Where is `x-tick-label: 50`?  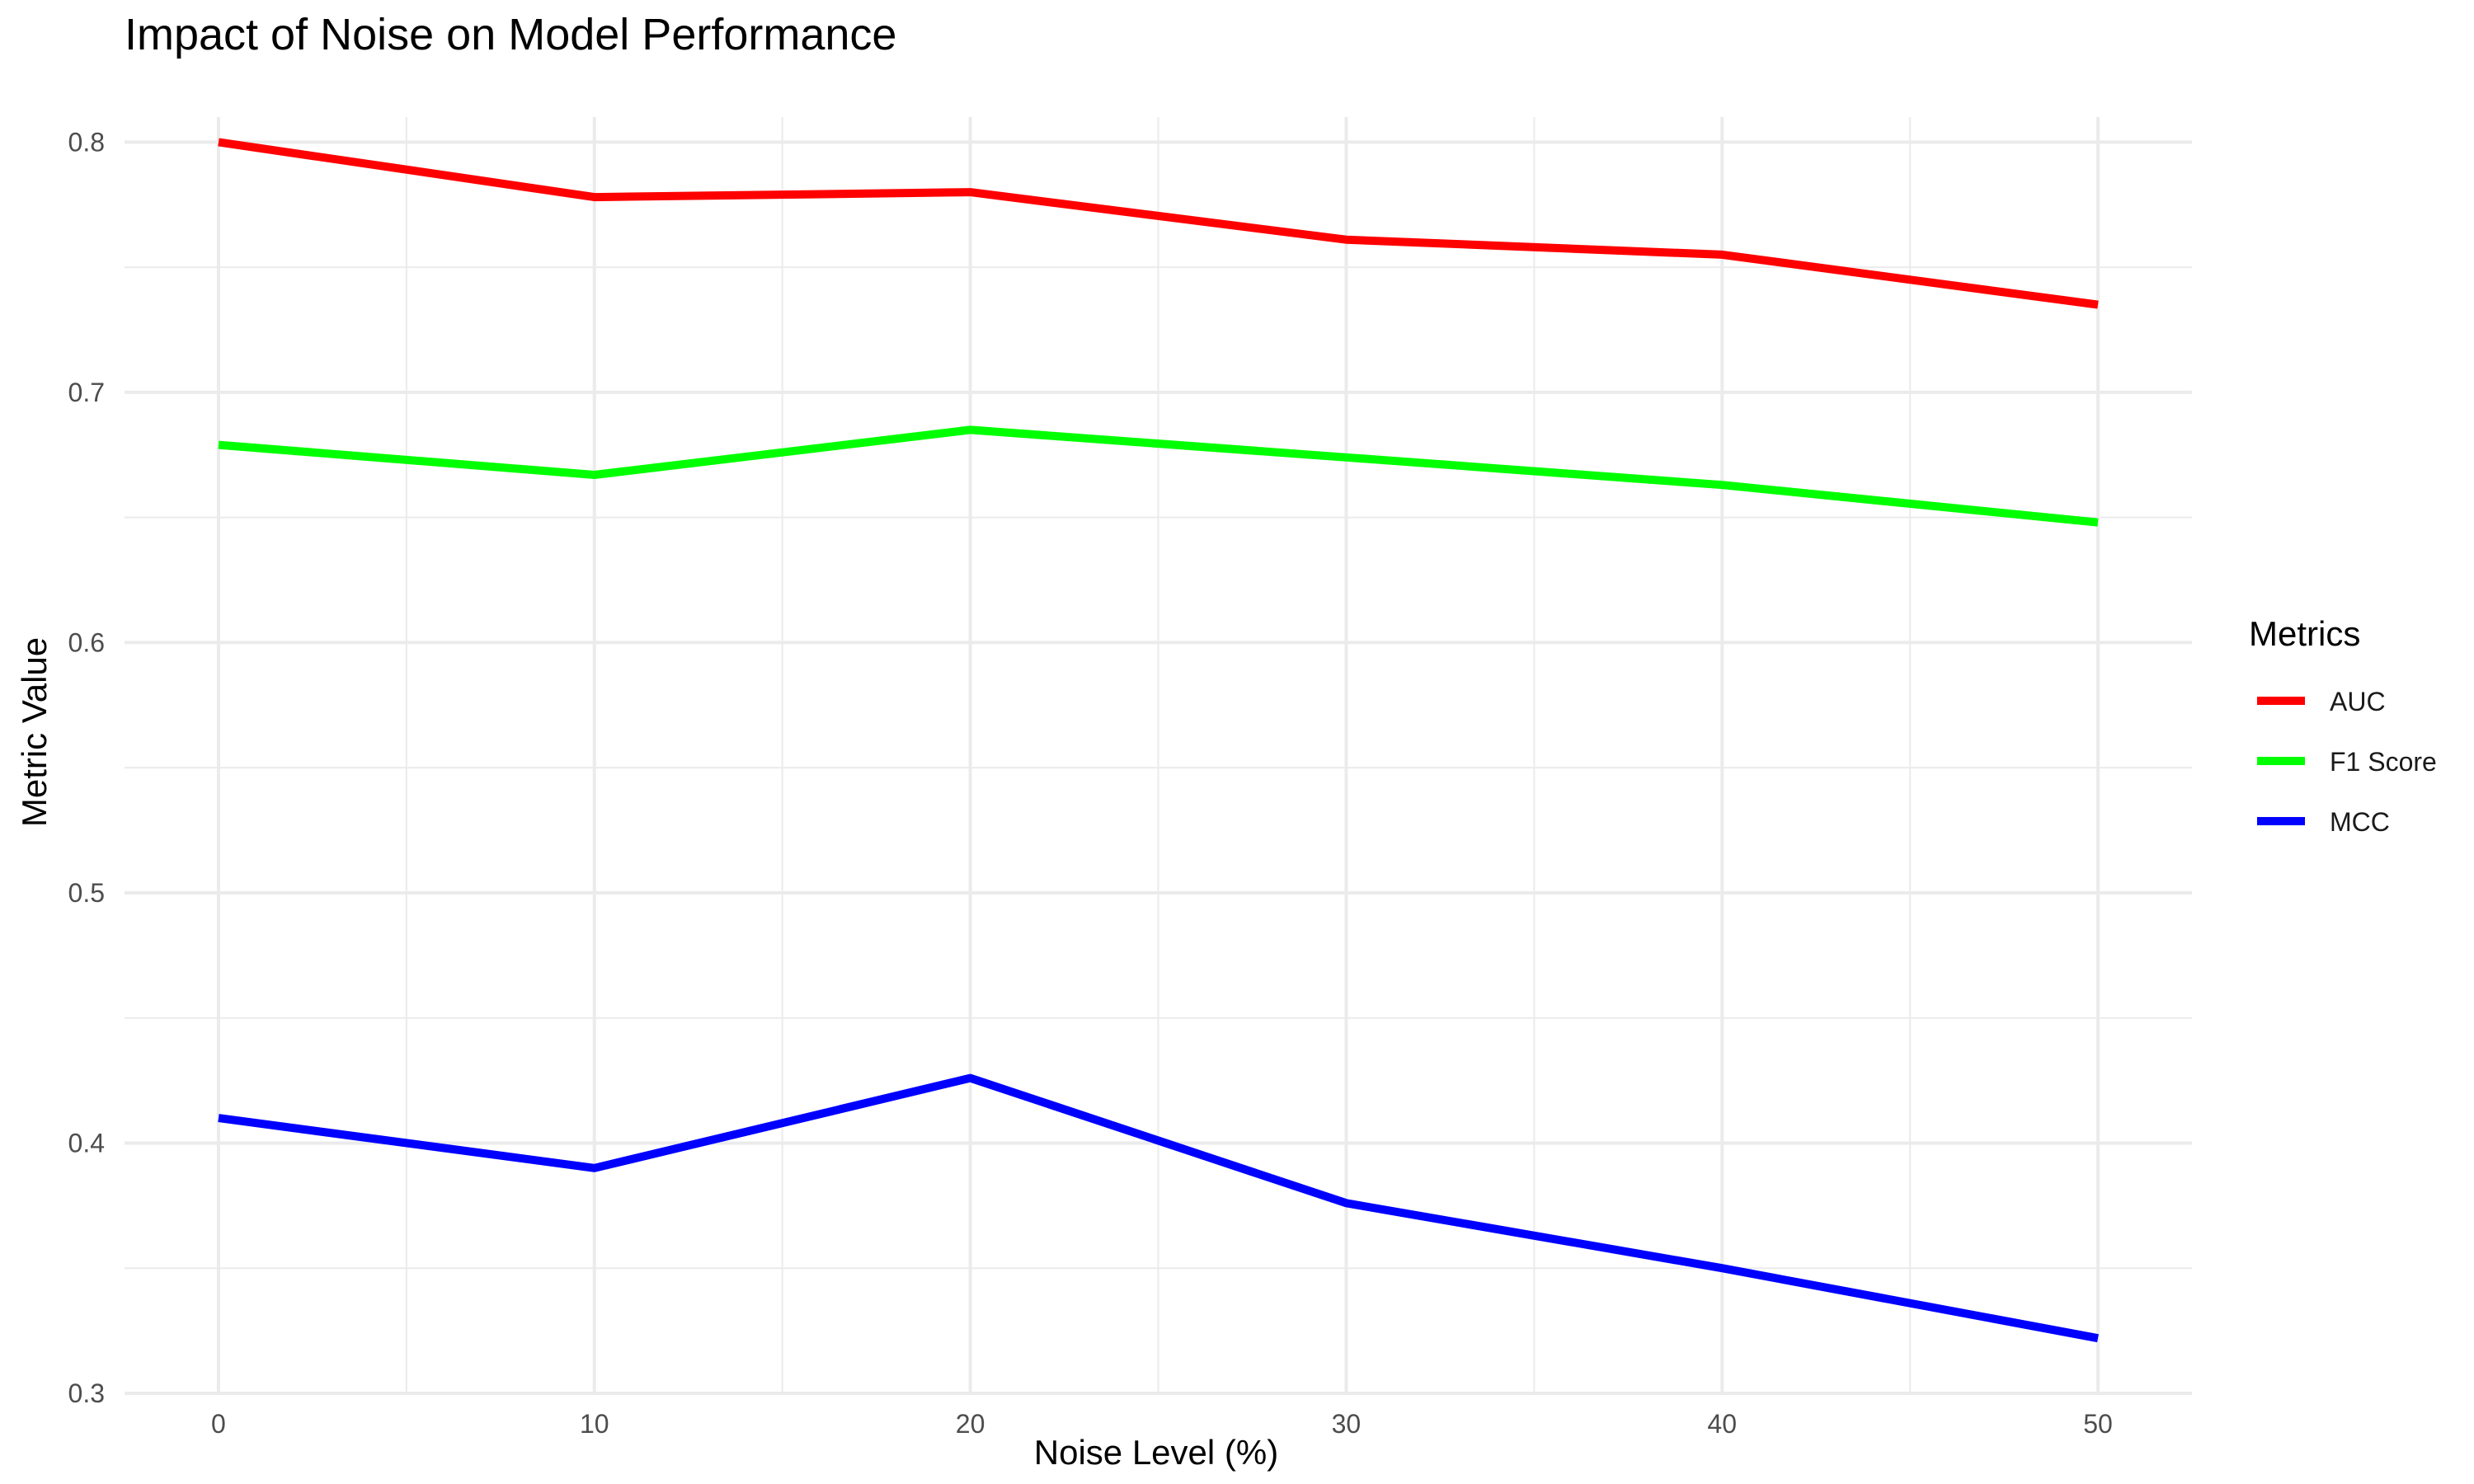
x-tick-label: 50 is located at coordinates (2098, 1424).